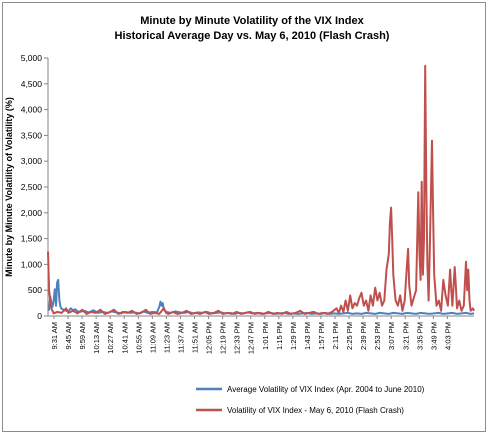 The image size is (490, 436). What do you see at coordinates (335, 335) in the screenshot?
I see `x-tick-label: 2:11 PM` at bounding box center [335, 335].